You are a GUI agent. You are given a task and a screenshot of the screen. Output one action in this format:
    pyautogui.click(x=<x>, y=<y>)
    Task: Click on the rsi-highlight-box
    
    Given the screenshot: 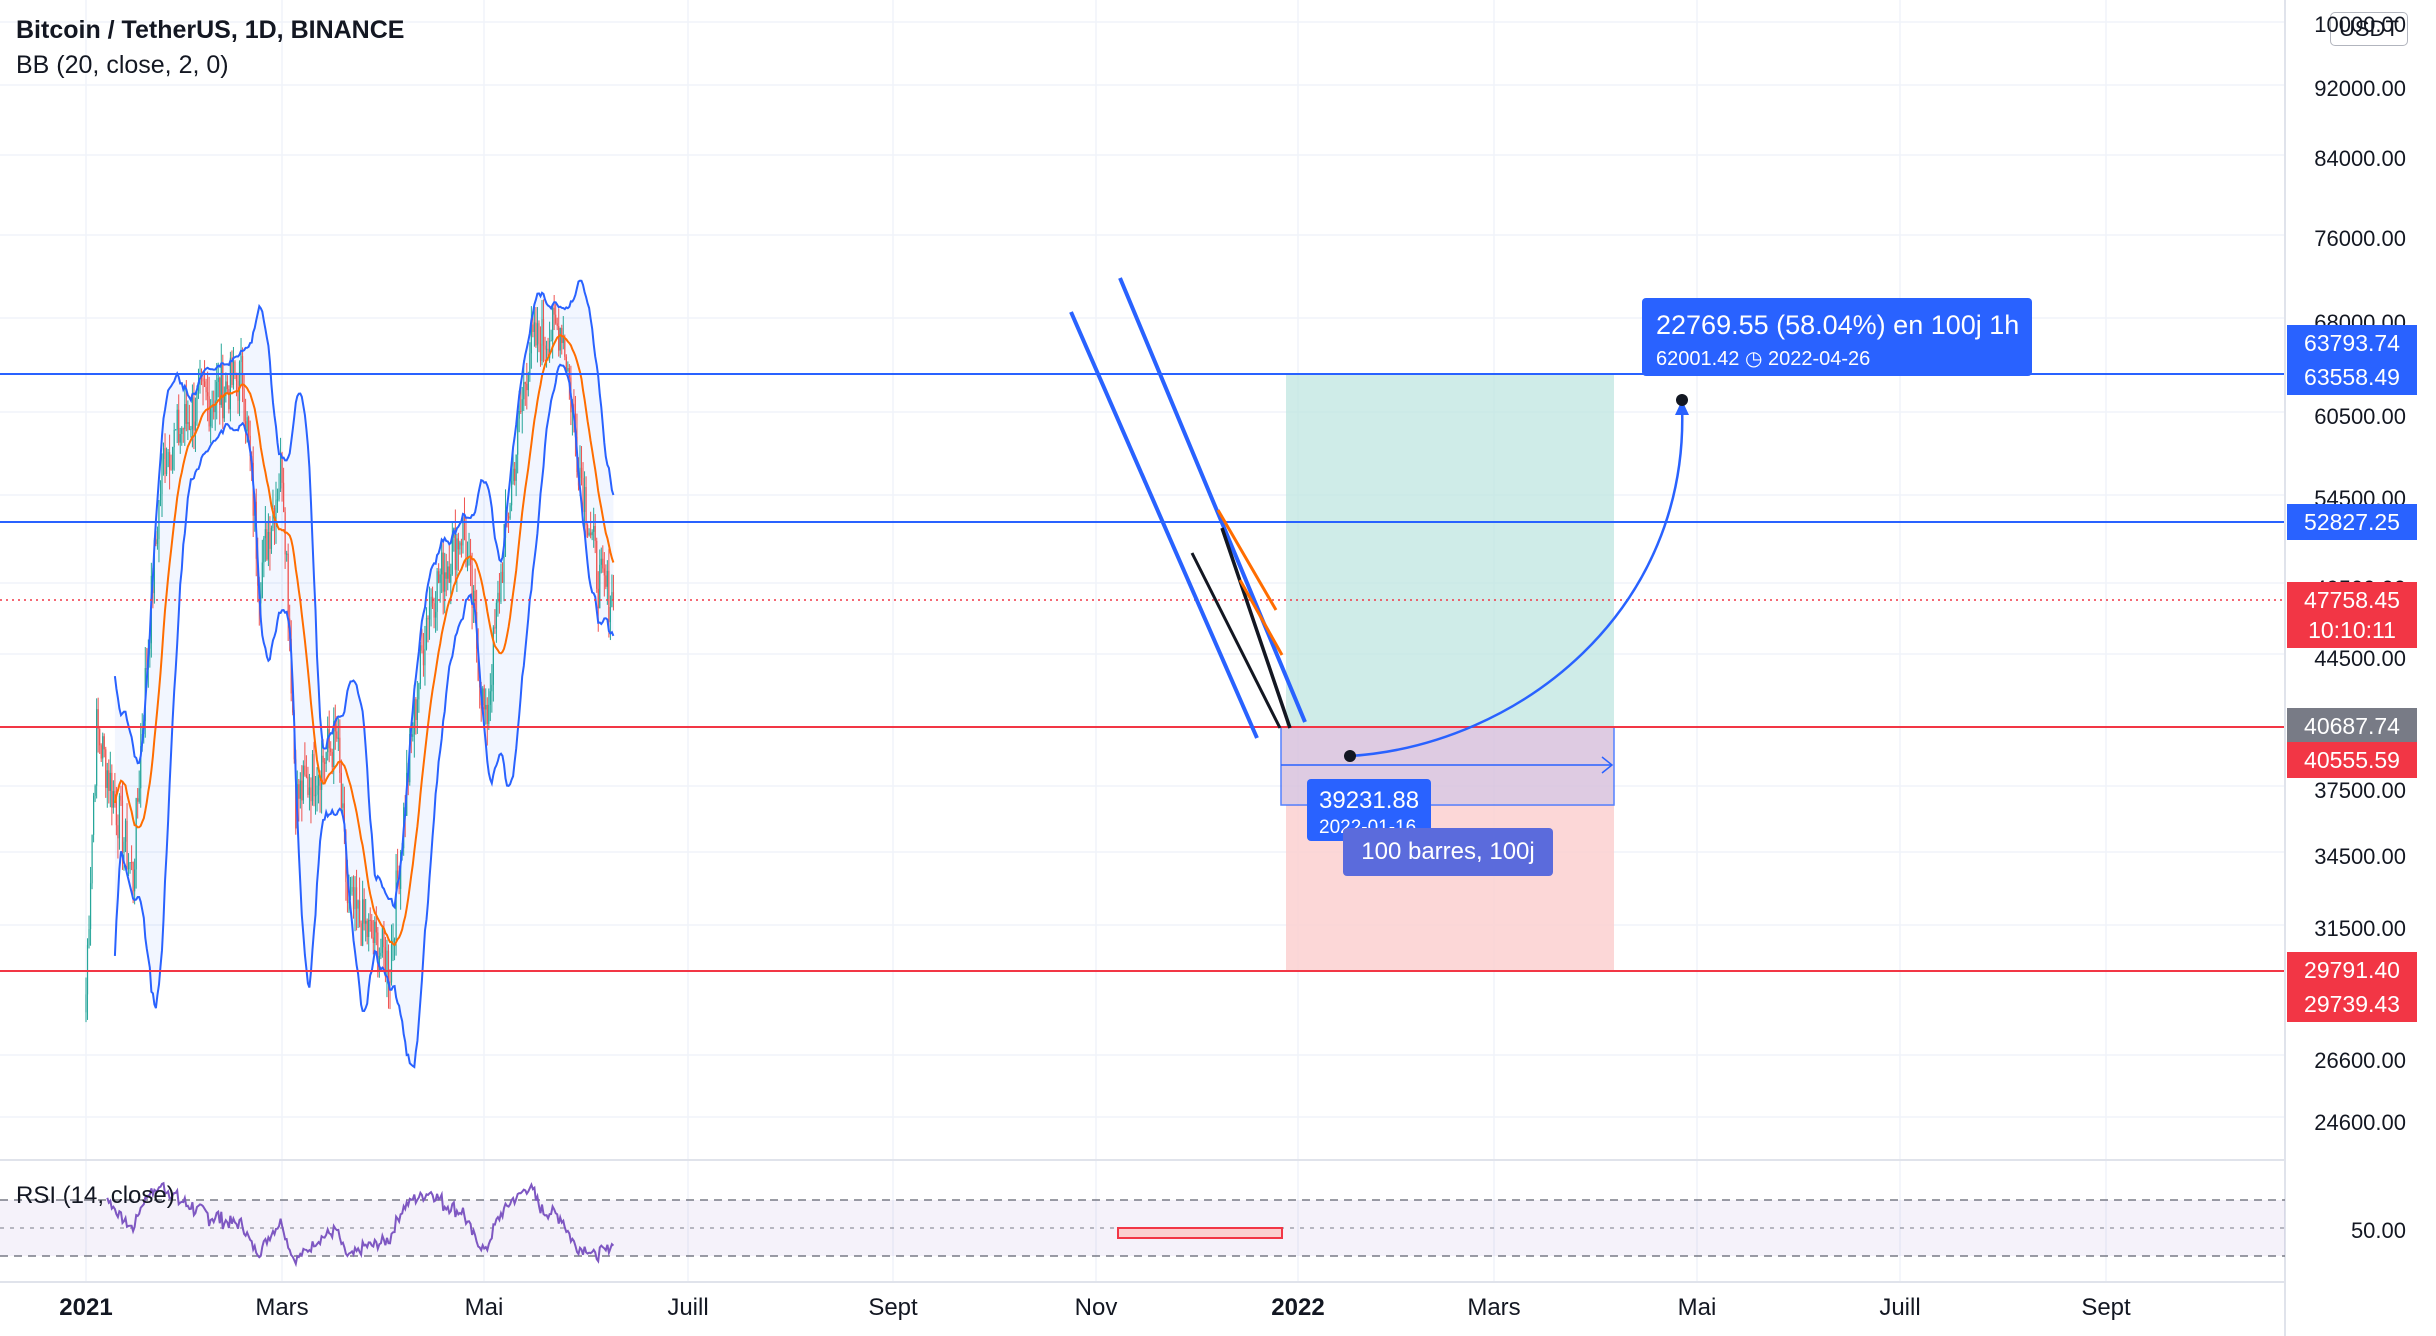 What is the action you would take?
    pyautogui.click(x=1200, y=1233)
    